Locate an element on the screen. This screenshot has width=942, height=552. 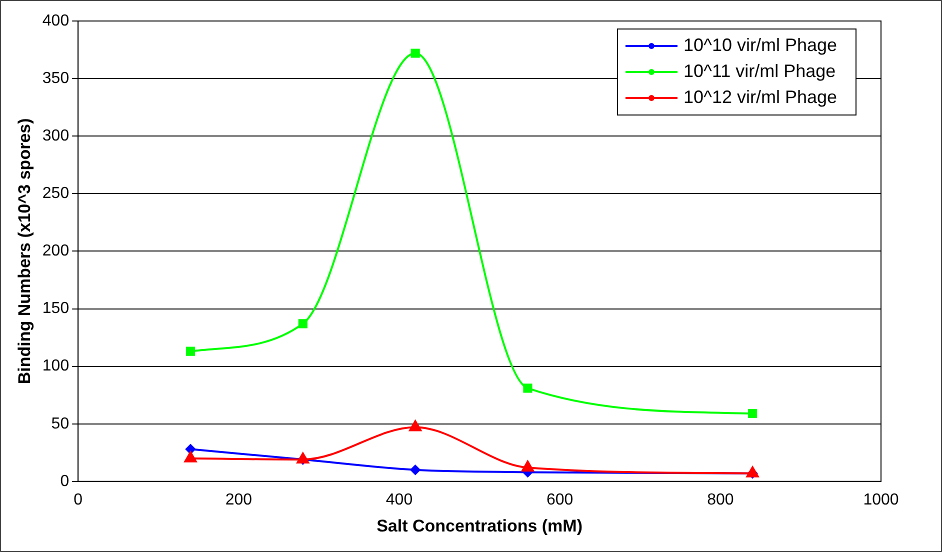
y-tick-label: 250 is located at coordinates (56, 193).